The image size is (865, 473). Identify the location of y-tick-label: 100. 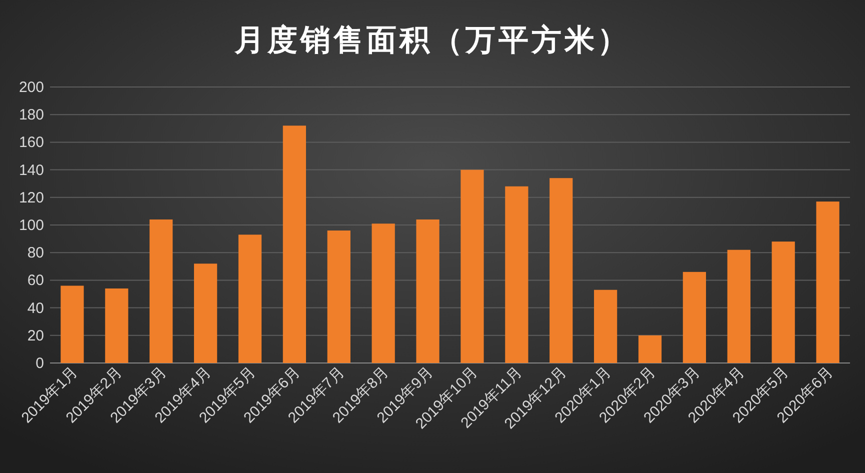
(31, 225).